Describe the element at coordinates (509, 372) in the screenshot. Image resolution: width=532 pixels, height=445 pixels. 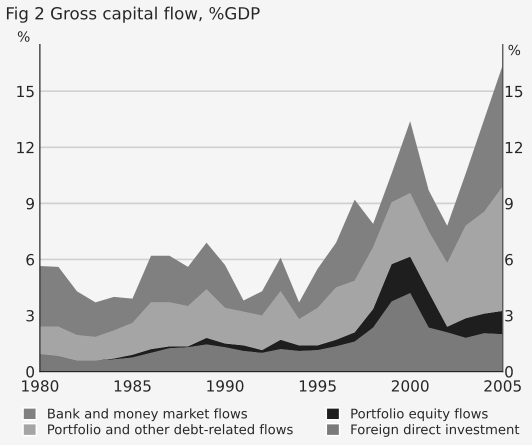
I see `y2-tick-label: 0` at that location.